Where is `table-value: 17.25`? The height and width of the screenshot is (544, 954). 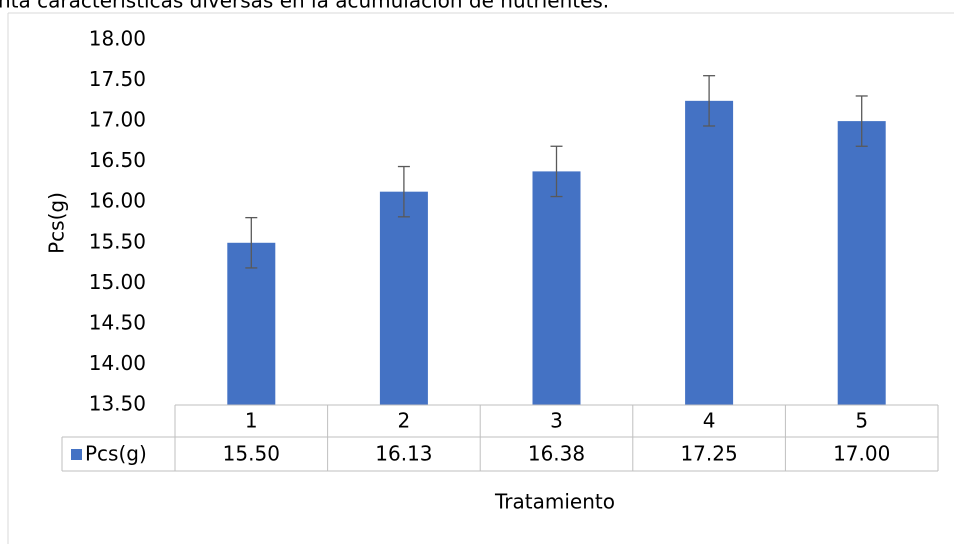 table-value: 17.25 is located at coordinates (708, 454).